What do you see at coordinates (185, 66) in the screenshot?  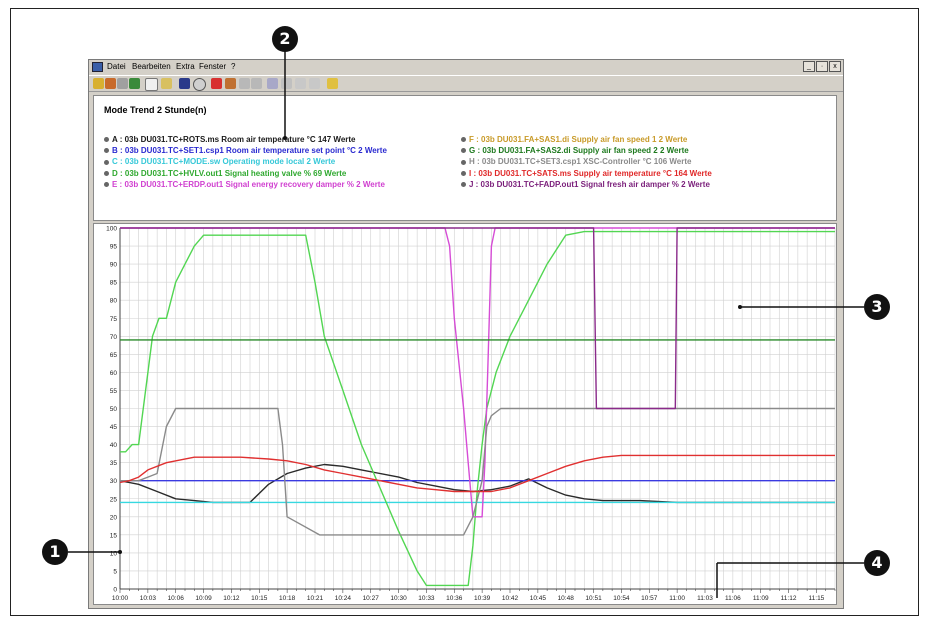 I see `menu-extra: Extra` at bounding box center [185, 66].